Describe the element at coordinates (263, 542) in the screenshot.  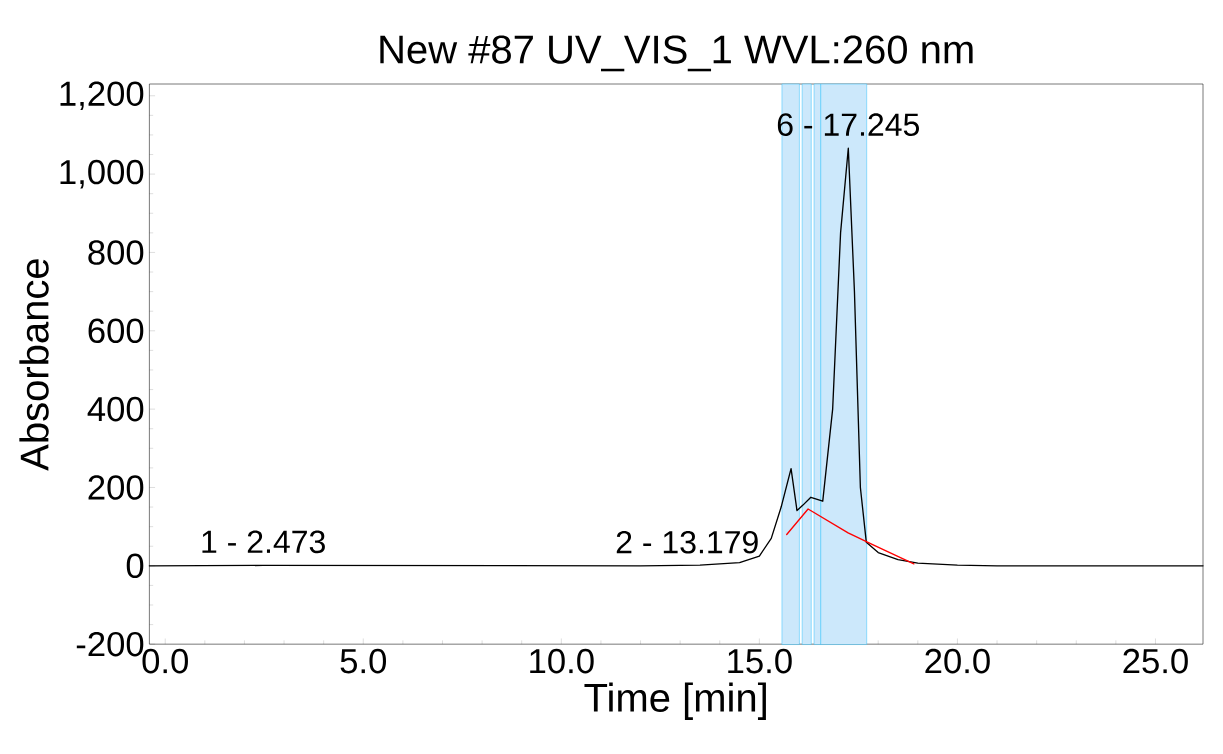
I see `annotation: 1 - 2.473` at that location.